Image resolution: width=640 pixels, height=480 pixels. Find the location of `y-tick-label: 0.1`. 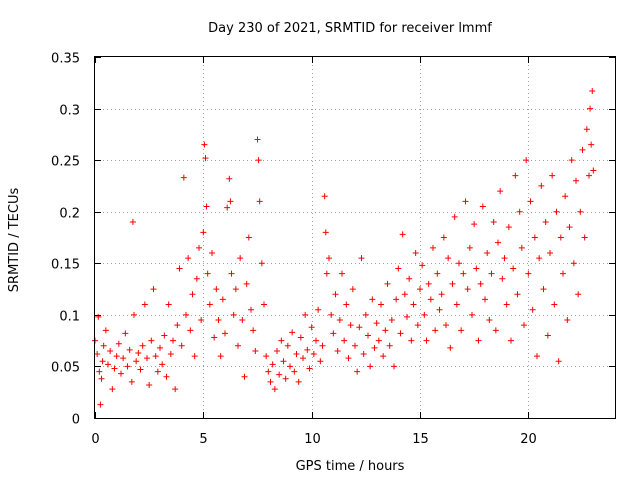

y-tick-label: 0.1 is located at coordinates (69, 317).